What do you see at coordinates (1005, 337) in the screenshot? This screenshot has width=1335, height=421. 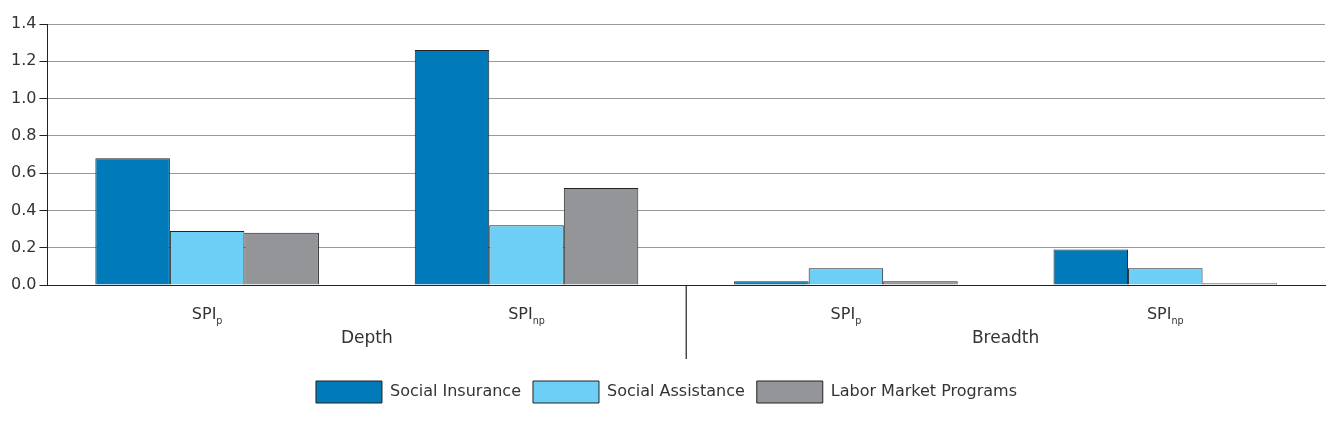 I see `text: Breadth` at bounding box center [1005, 337].